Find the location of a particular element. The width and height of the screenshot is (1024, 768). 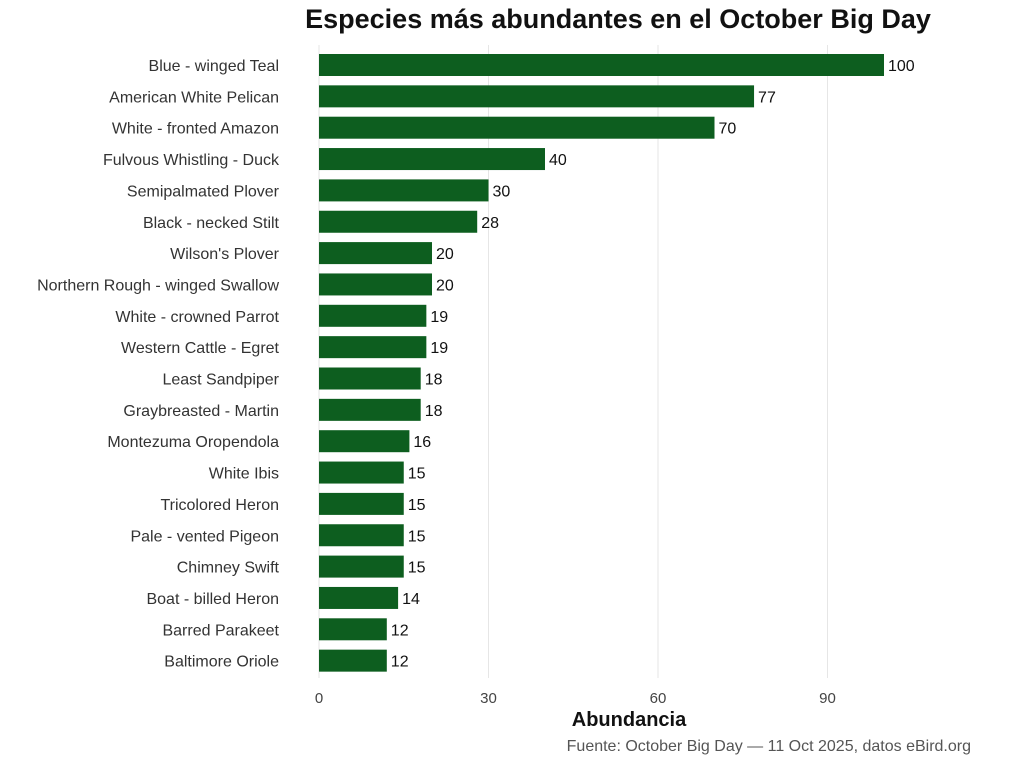

category-label: Graybreasted - Martin is located at coordinates (201, 411).